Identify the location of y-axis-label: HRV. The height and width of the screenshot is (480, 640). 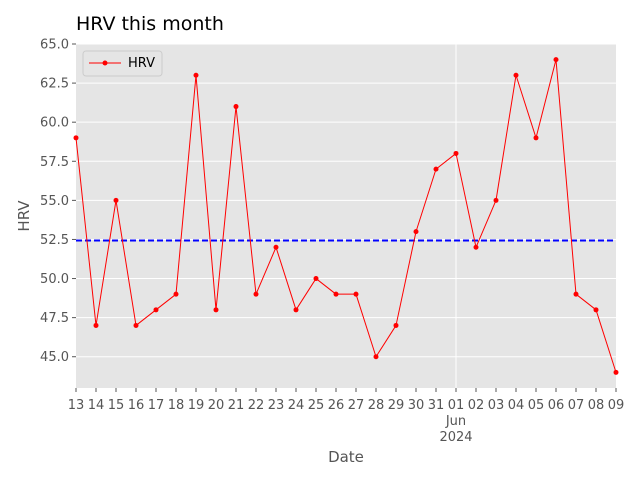
(24, 216).